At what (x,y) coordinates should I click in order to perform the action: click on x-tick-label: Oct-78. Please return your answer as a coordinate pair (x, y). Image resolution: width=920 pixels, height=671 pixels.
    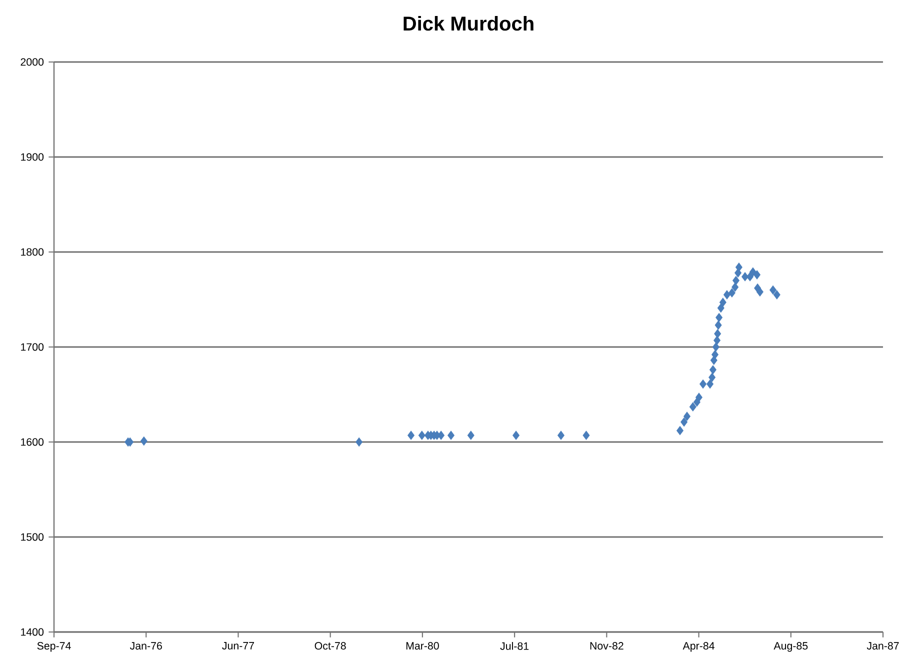
    Looking at the image, I should click on (330, 646).